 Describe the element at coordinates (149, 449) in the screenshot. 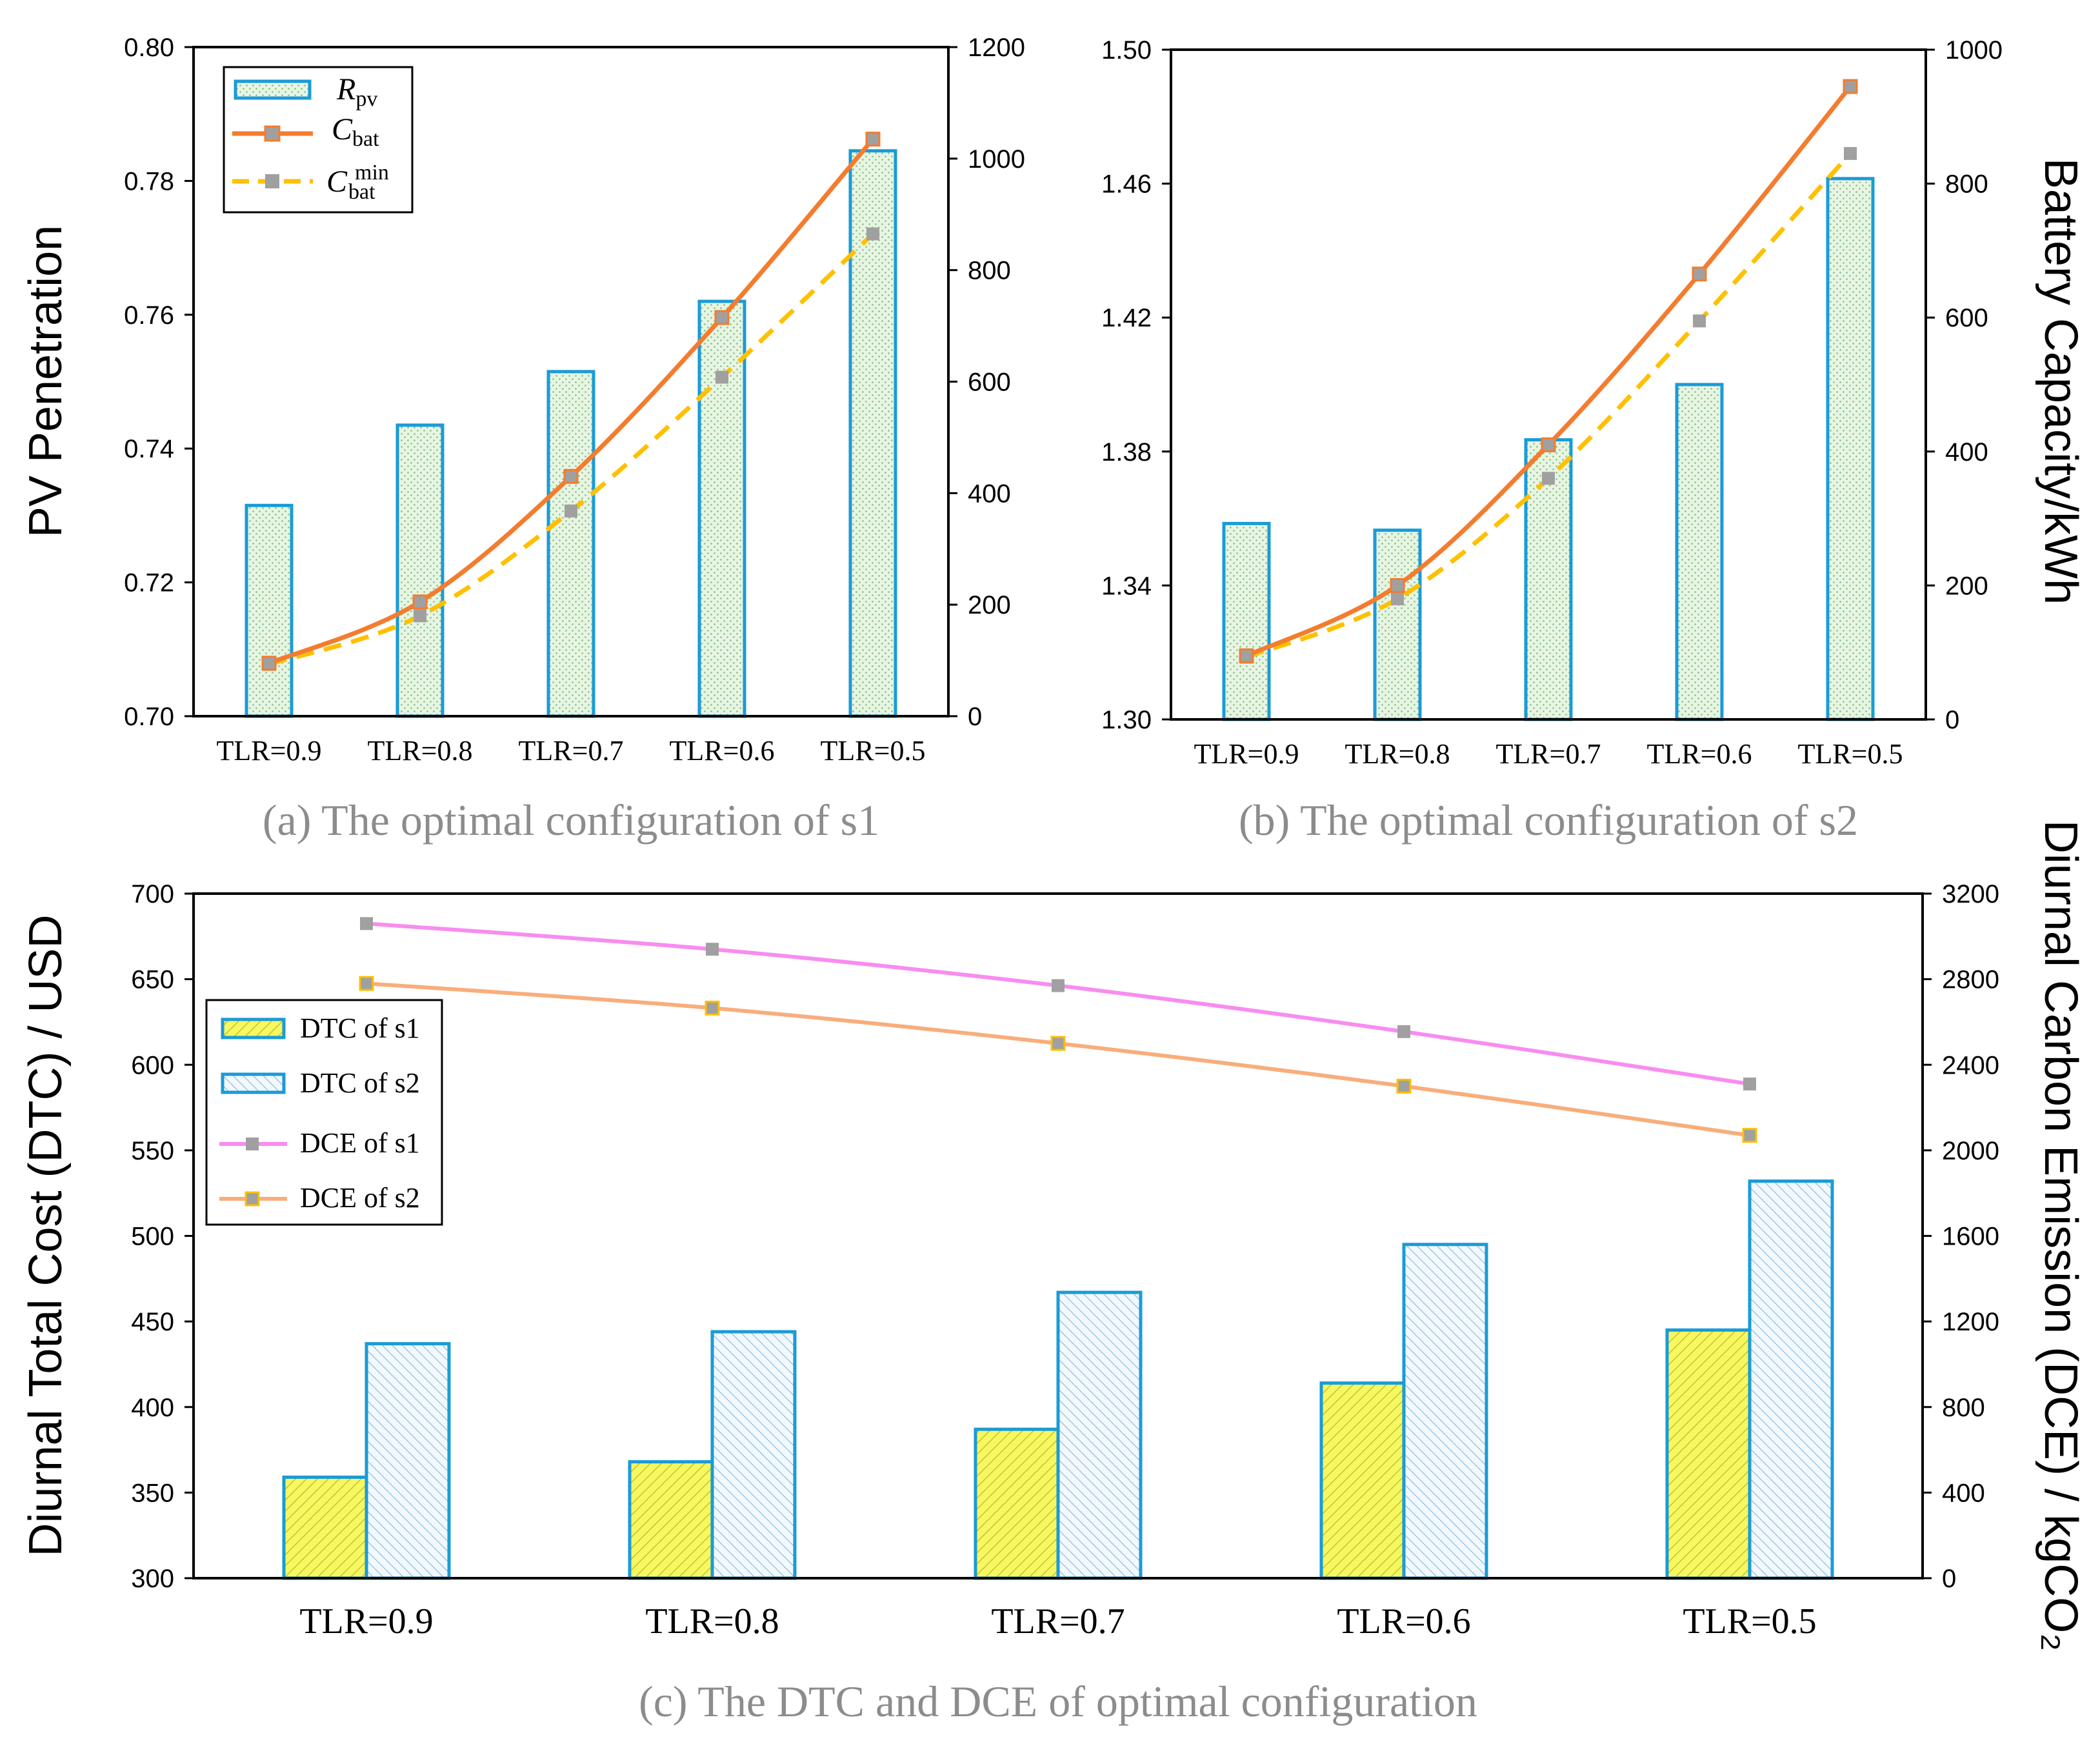

I see `left-tick-label: 0.74` at that location.